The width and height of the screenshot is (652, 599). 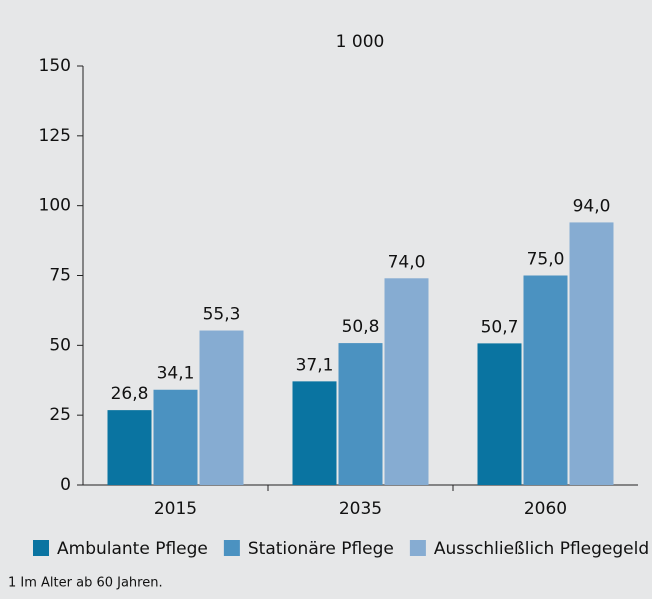 What do you see at coordinates (315, 365) in the screenshot?
I see `value-label: 37,1` at bounding box center [315, 365].